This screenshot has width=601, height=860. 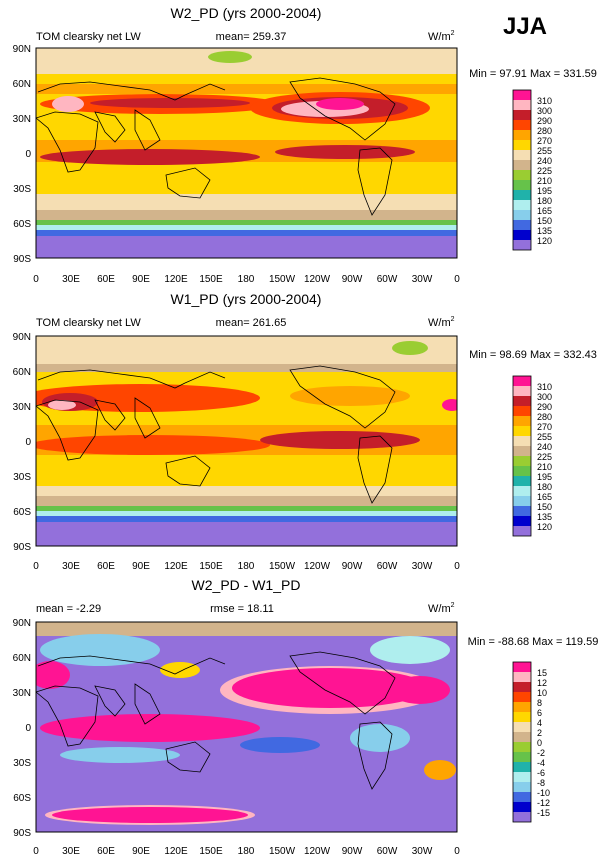 I want to click on panel-1-xtick: 30E, so click(x=71, y=279).